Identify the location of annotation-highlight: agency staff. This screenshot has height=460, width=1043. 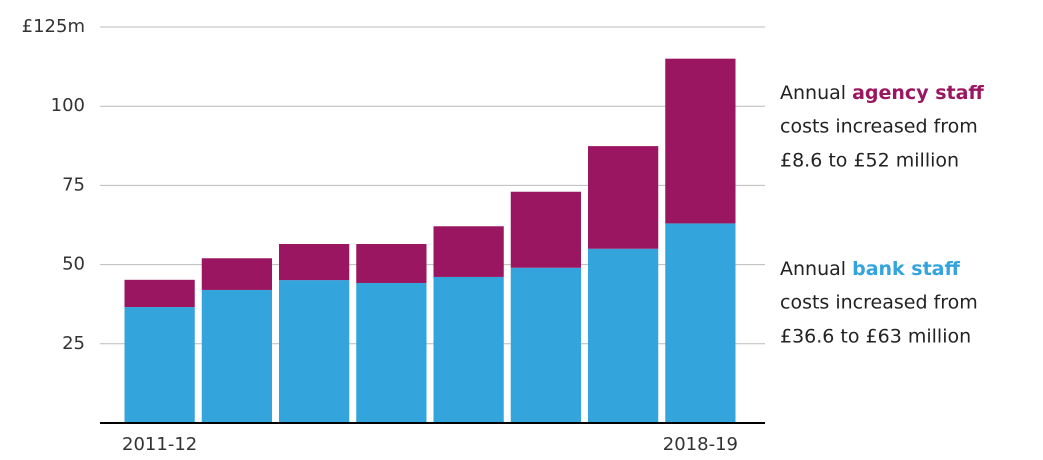
(918, 93).